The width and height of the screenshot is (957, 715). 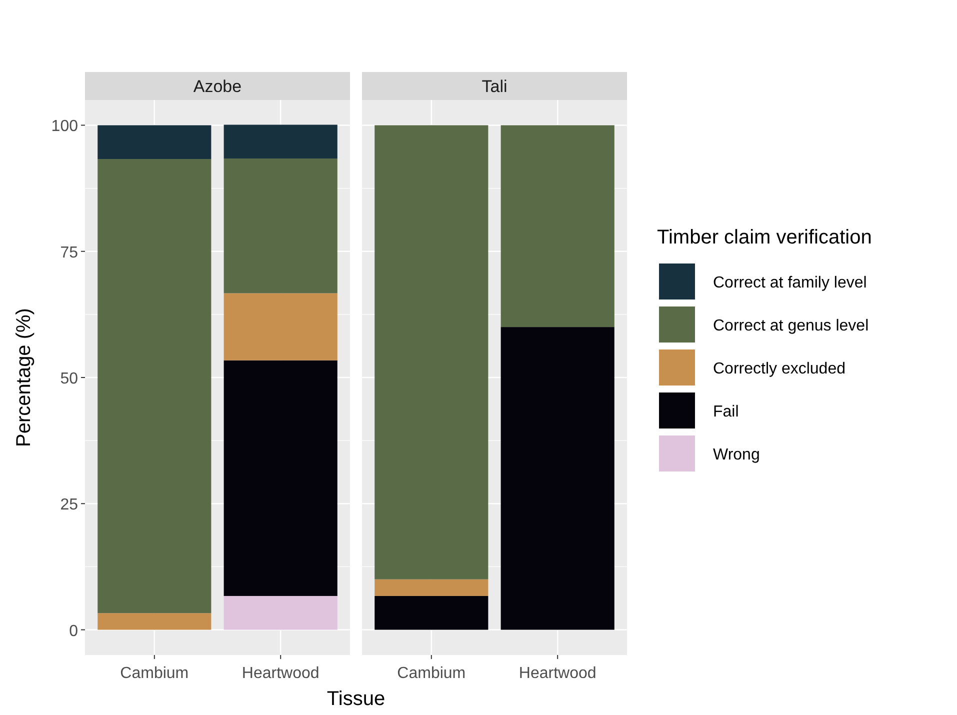 I want to click on y-tick-label: 25, so click(x=69, y=505).